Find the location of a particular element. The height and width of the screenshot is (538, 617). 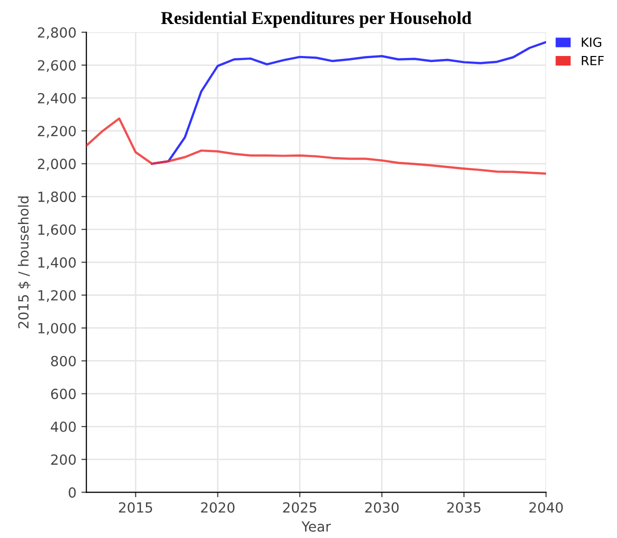

y-tick-label: 2,200 is located at coordinates (57, 132).